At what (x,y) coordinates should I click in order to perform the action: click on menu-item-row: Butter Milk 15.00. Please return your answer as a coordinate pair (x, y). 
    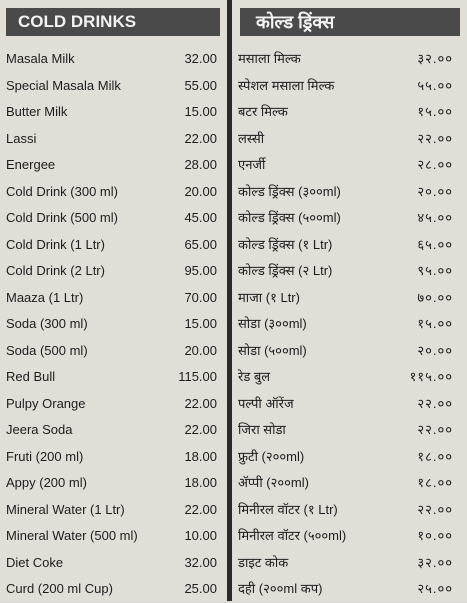
    Looking at the image, I should click on (113, 112).